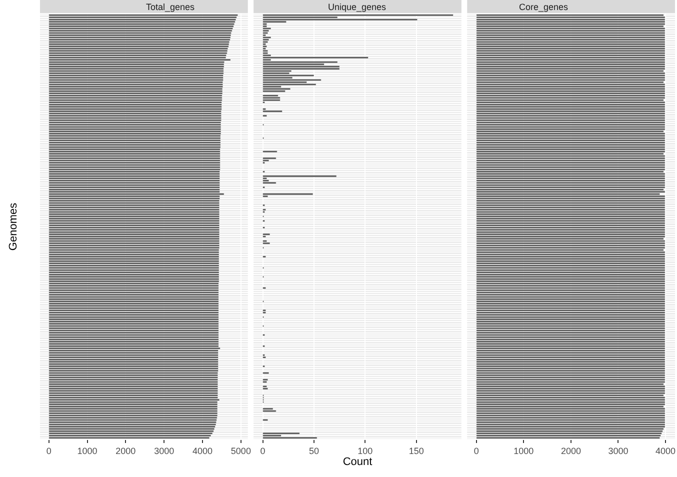 The width and height of the screenshot is (677, 477). What do you see at coordinates (357, 7) in the screenshot?
I see `chart-title: Unique_genes` at bounding box center [357, 7].